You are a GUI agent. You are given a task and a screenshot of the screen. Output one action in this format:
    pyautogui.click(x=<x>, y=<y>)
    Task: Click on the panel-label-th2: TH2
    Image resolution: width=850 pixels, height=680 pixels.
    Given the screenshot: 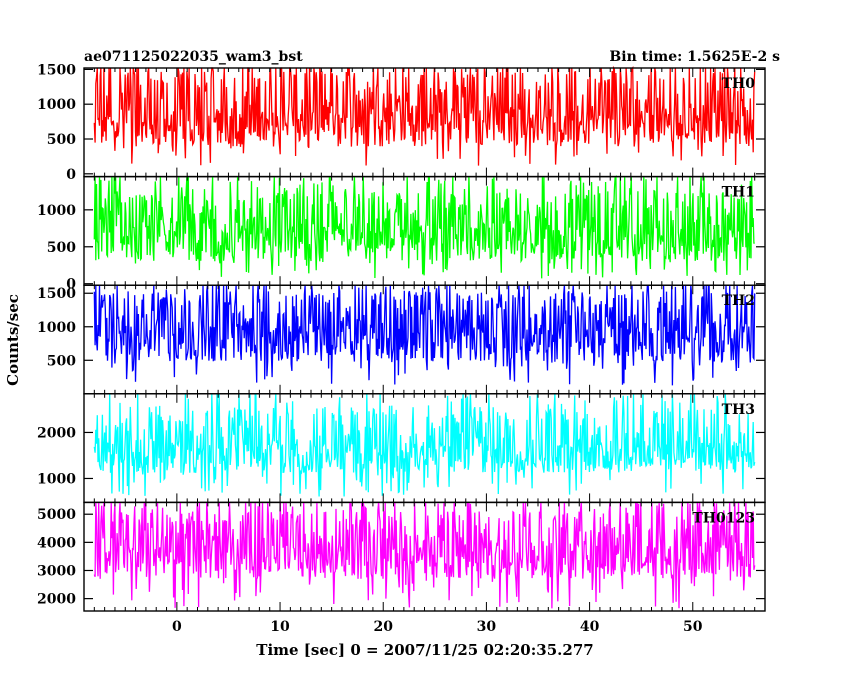 What is the action you would take?
    pyautogui.click(x=738, y=301)
    